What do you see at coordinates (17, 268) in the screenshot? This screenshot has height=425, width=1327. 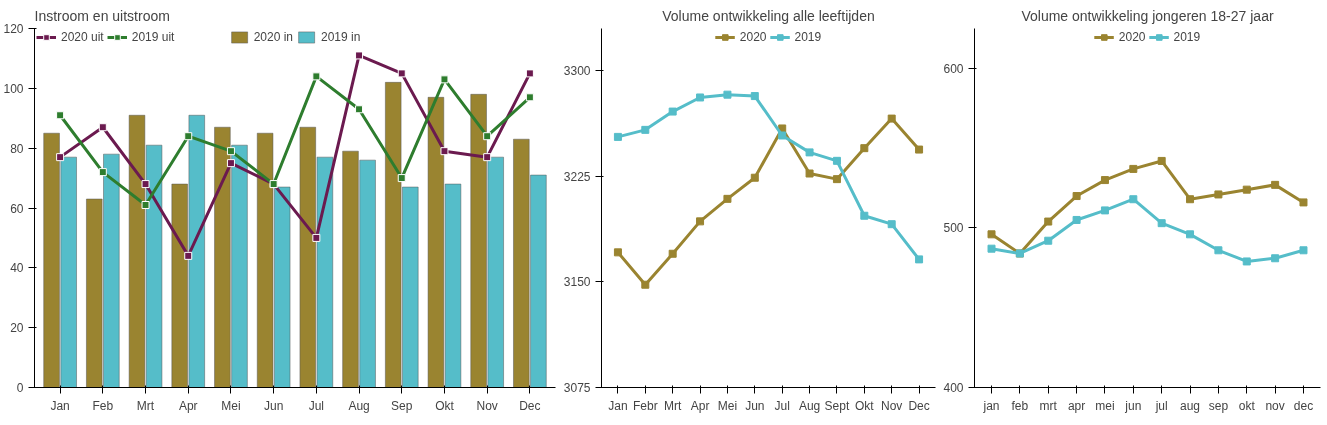 I see `y-tick-label: 40` at bounding box center [17, 268].